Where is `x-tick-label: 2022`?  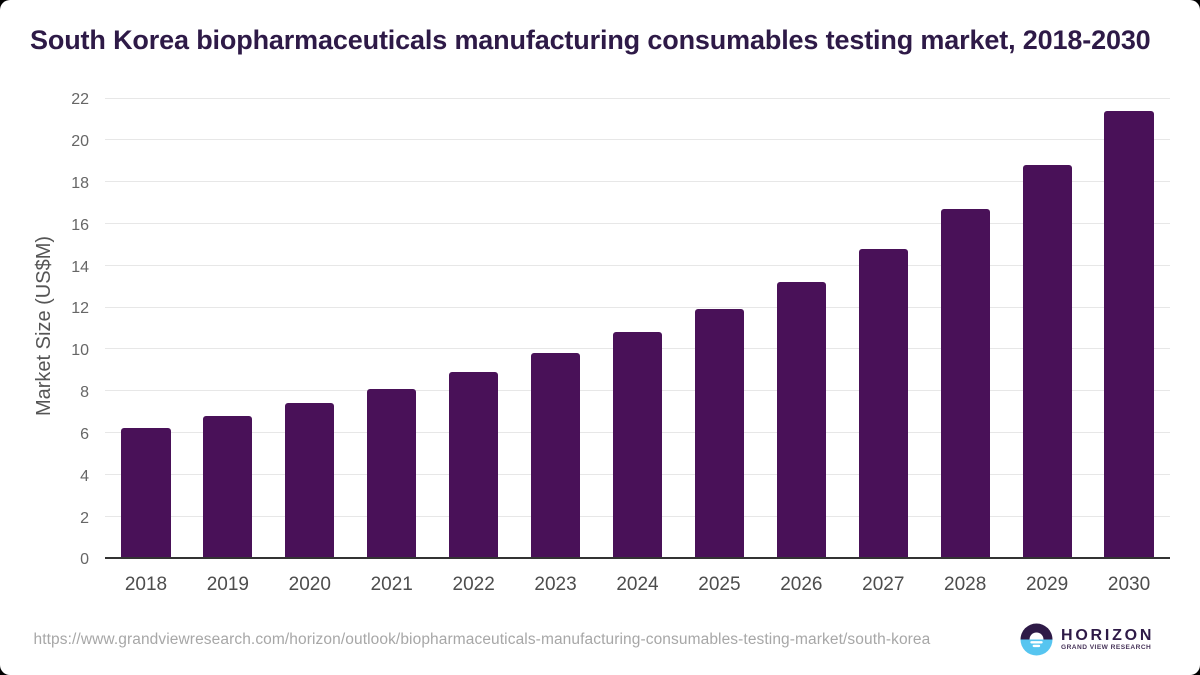
x-tick-label: 2022 is located at coordinates (473, 584).